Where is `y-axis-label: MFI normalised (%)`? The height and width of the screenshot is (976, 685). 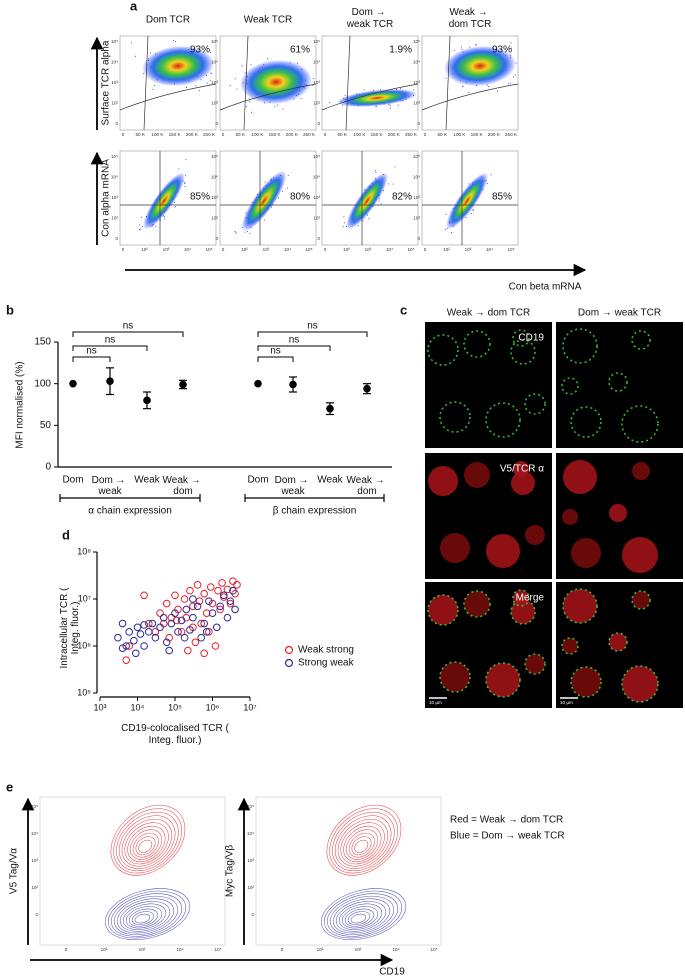
y-axis-label: MFI normalised (%) is located at coordinates (20, 404).